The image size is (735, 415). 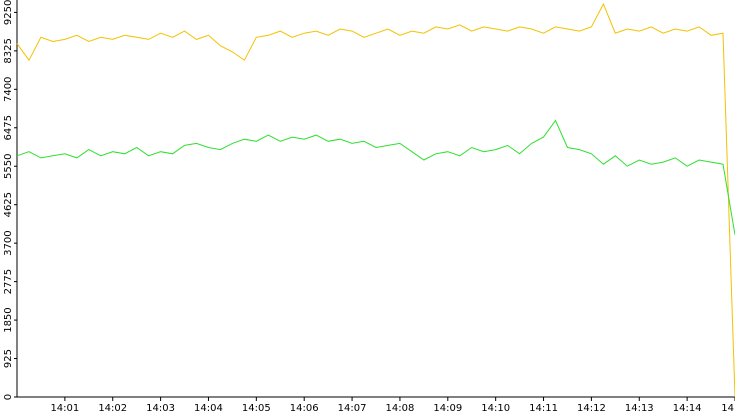 I want to click on x-tick-label: 14:12, so click(x=591, y=408).